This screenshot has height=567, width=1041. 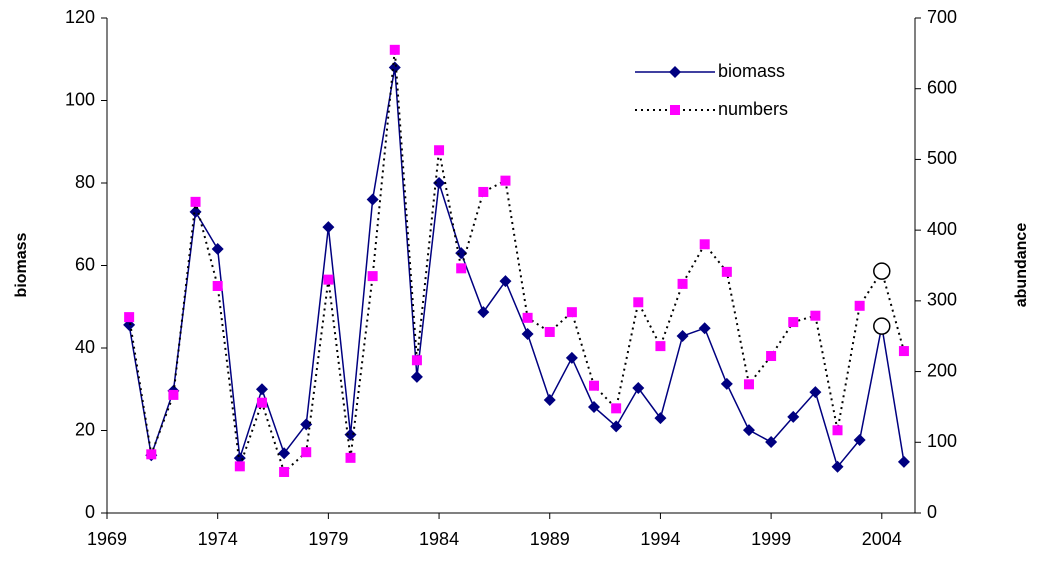 I want to click on y2-tick-label: 300, so click(x=942, y=300).